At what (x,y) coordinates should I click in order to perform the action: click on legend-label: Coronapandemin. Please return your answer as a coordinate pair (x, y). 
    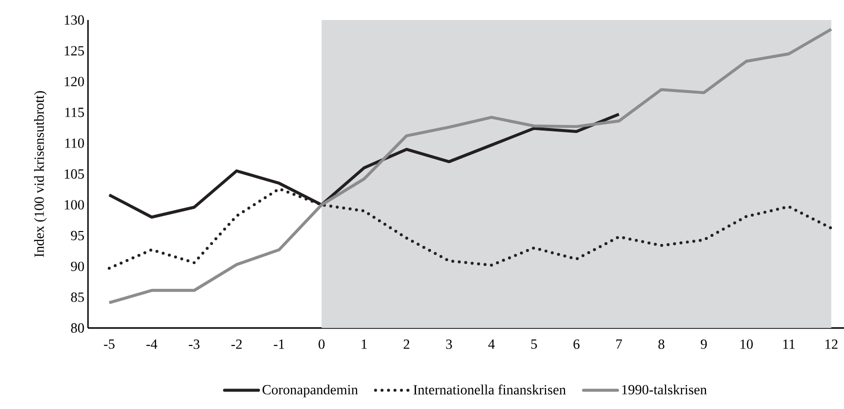
    Looking at the image, I should click on (310, 391).